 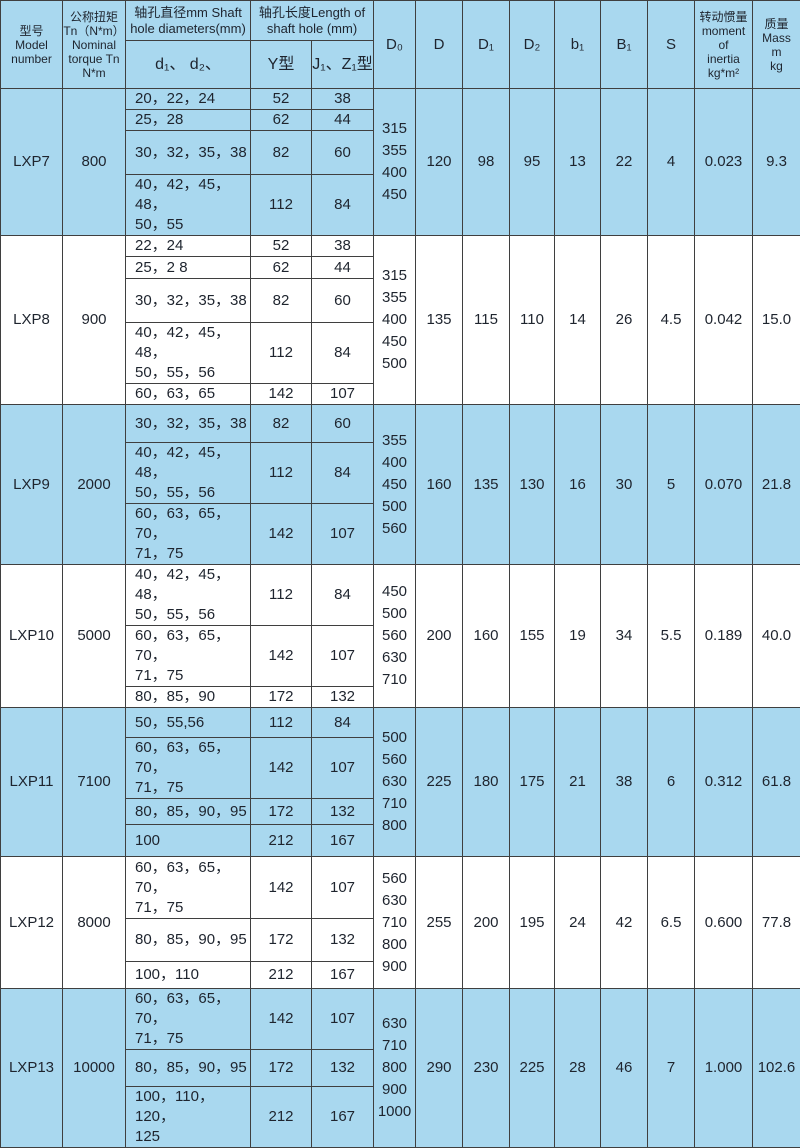 What do you see at coordinates (624, 636) in the screenshot?
I see `bb1-cell: 34` at bounding box center [624, 636].